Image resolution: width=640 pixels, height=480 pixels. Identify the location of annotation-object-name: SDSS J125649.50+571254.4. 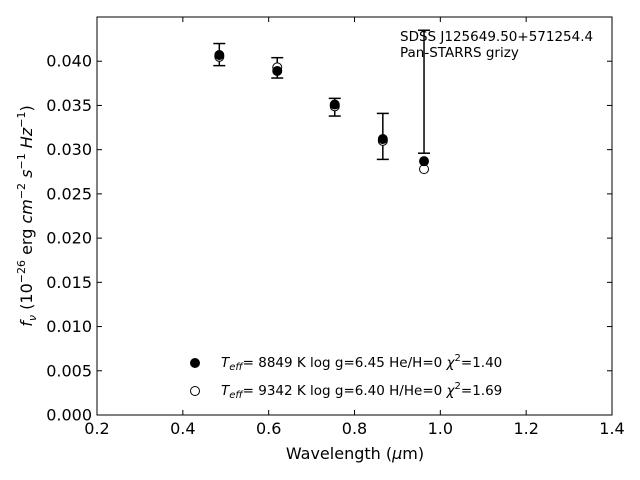
(496, 37).